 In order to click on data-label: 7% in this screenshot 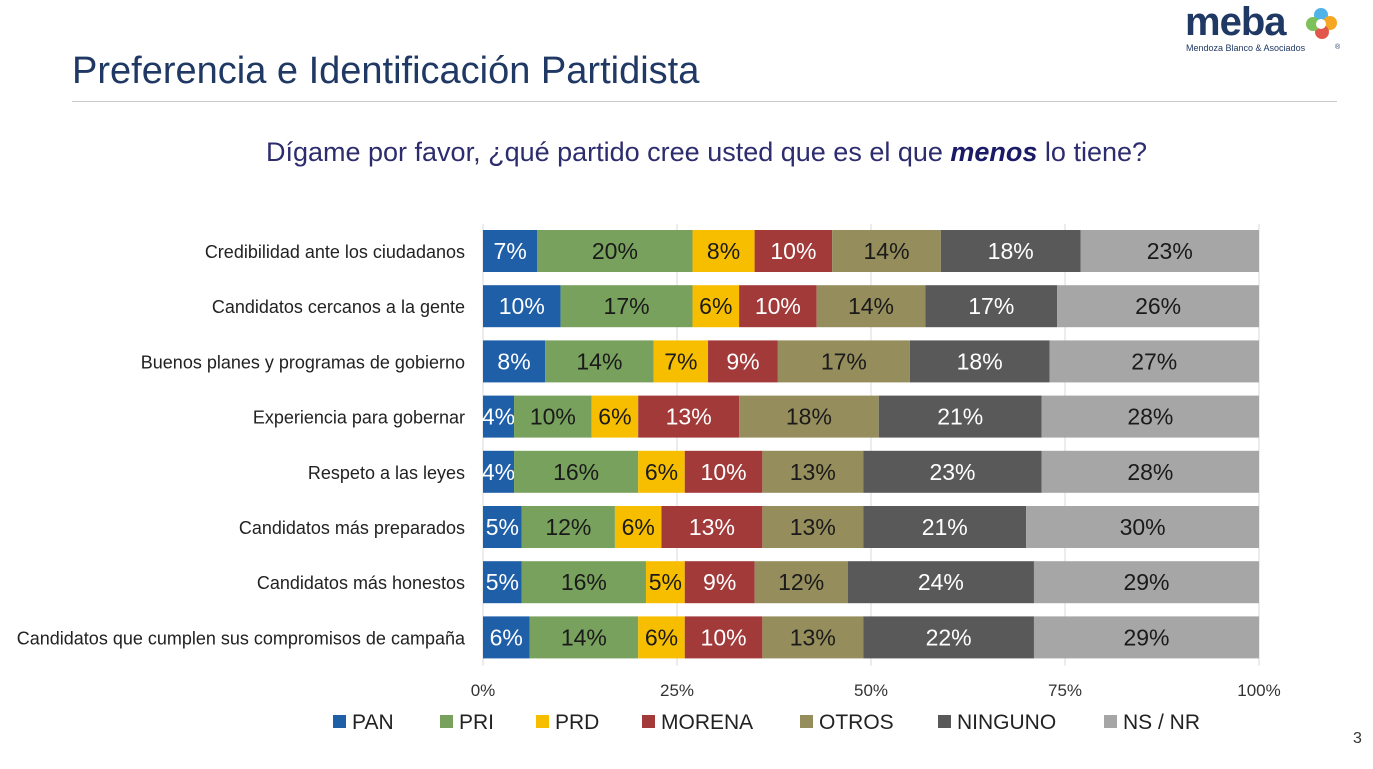, I will do `click(680, 361)`.